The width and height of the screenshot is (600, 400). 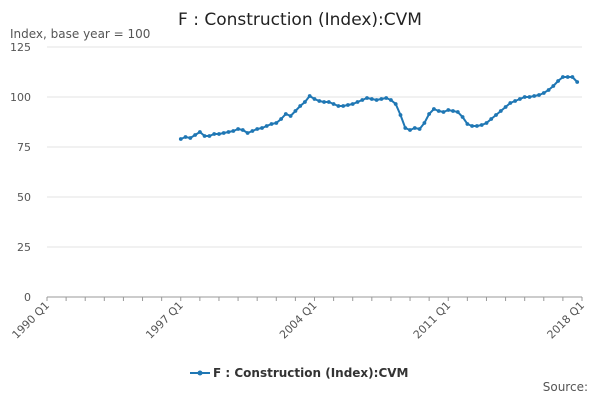 I want to click on series-layer, so click(x=379, y=108).